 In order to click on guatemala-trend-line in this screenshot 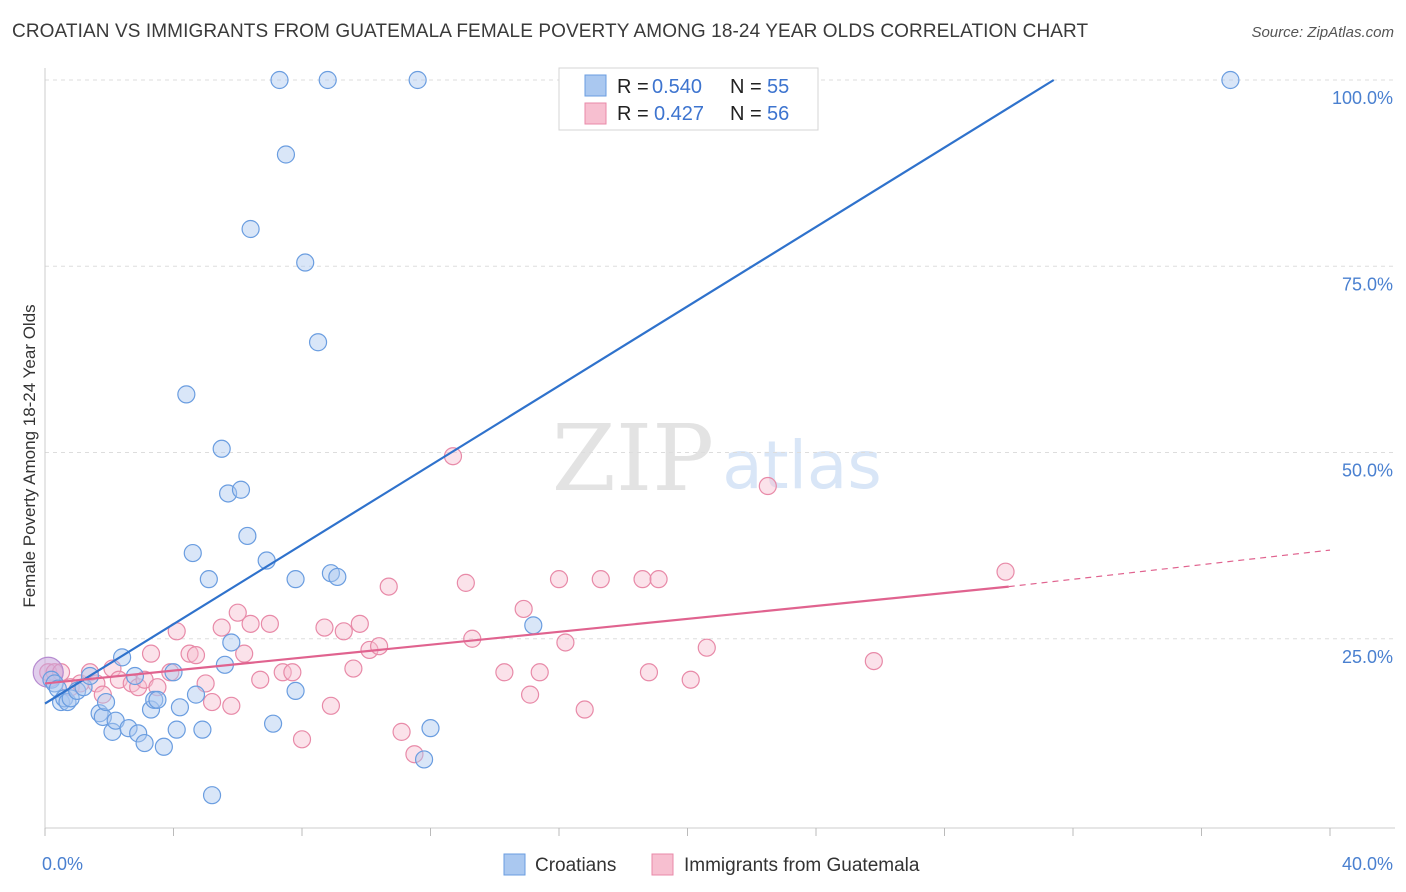, I will do `click(526, 635)`.